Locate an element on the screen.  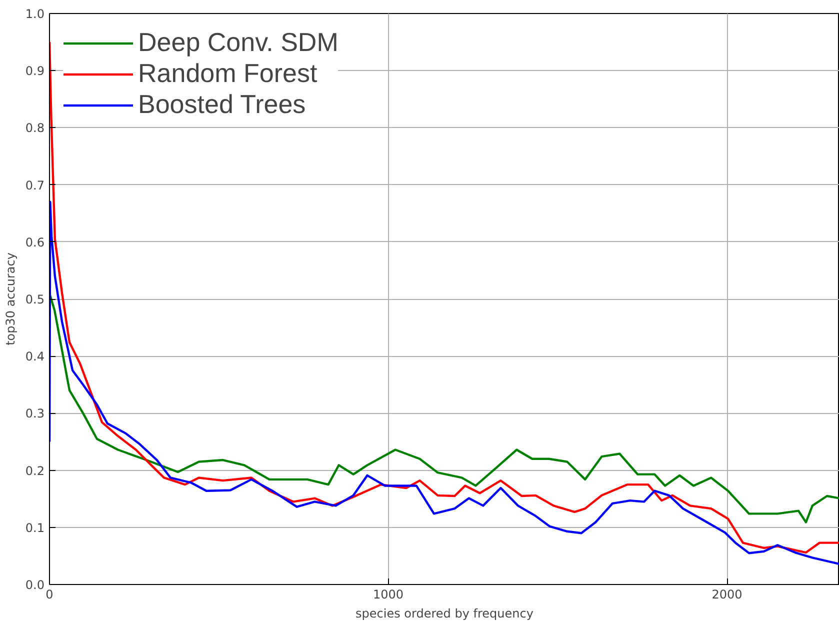
y-tick-label: 0.0 is located at coordinates (35, 585).